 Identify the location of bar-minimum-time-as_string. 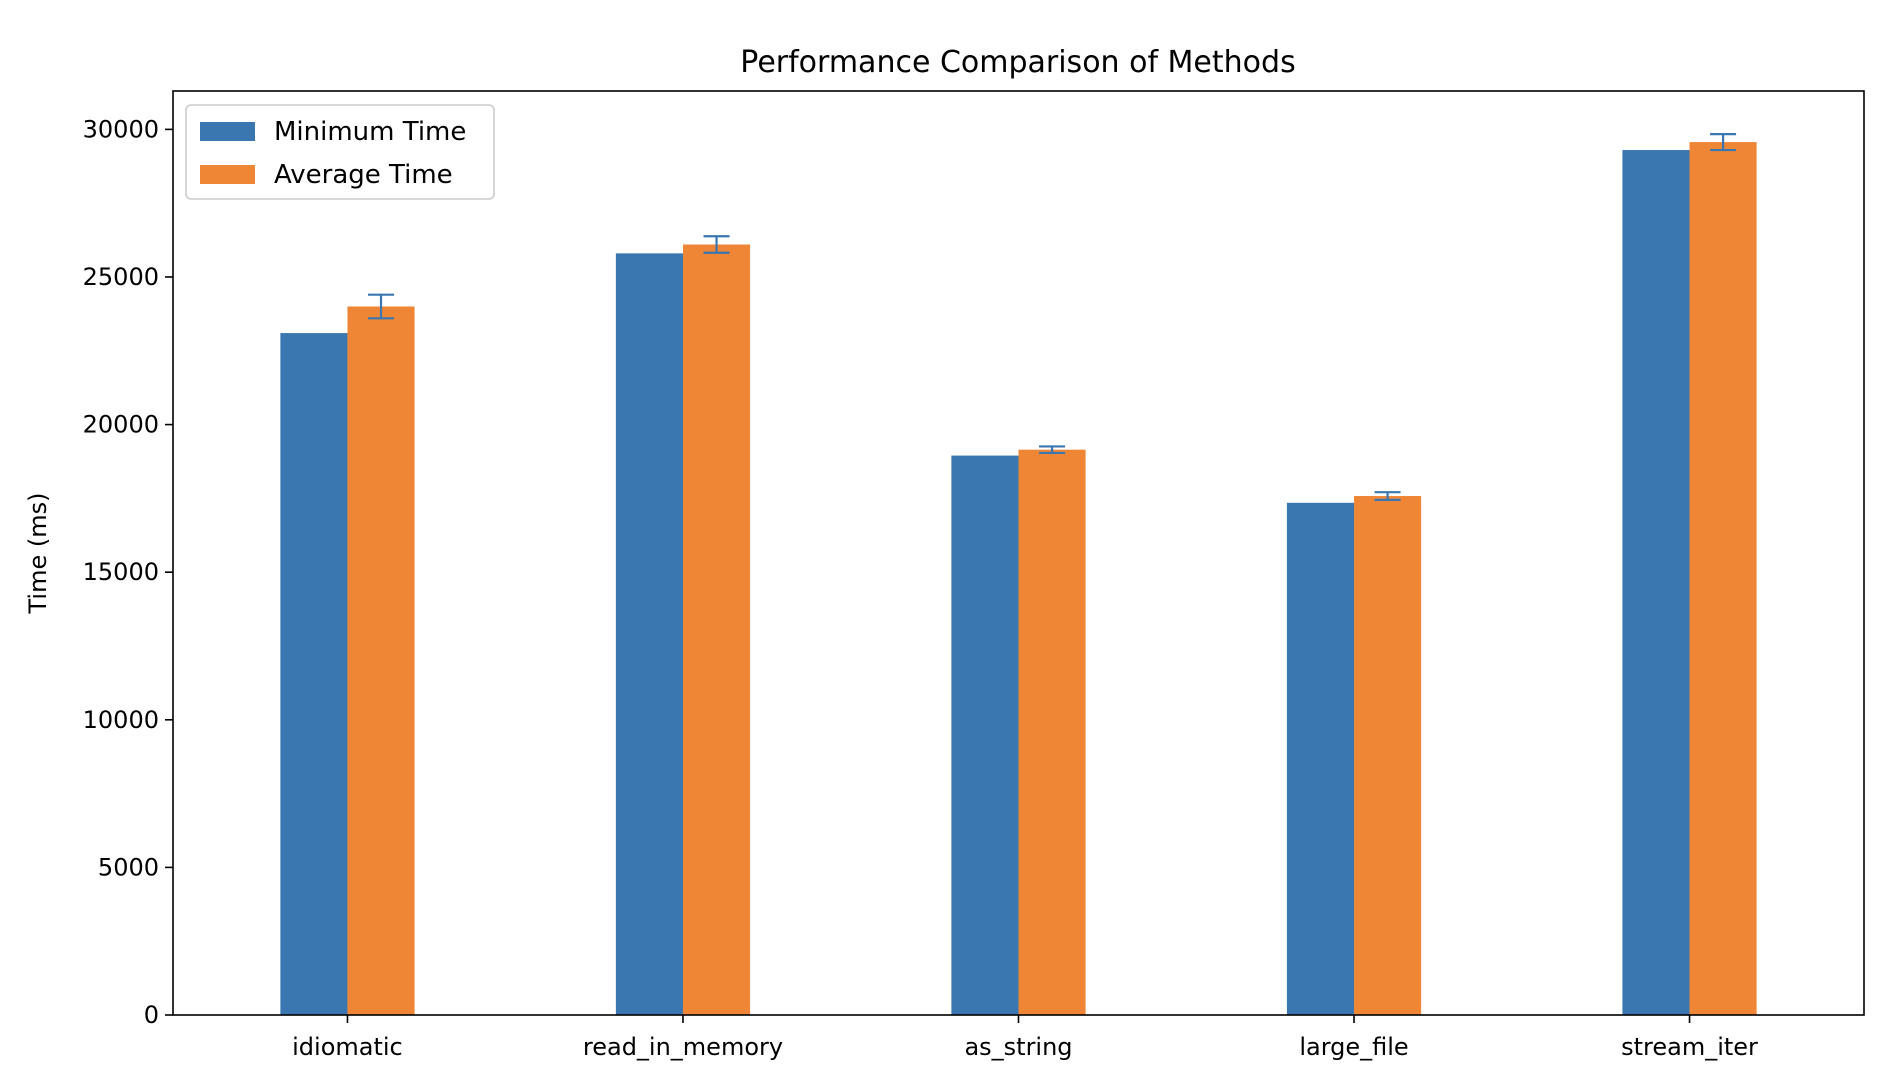
(985, 735).